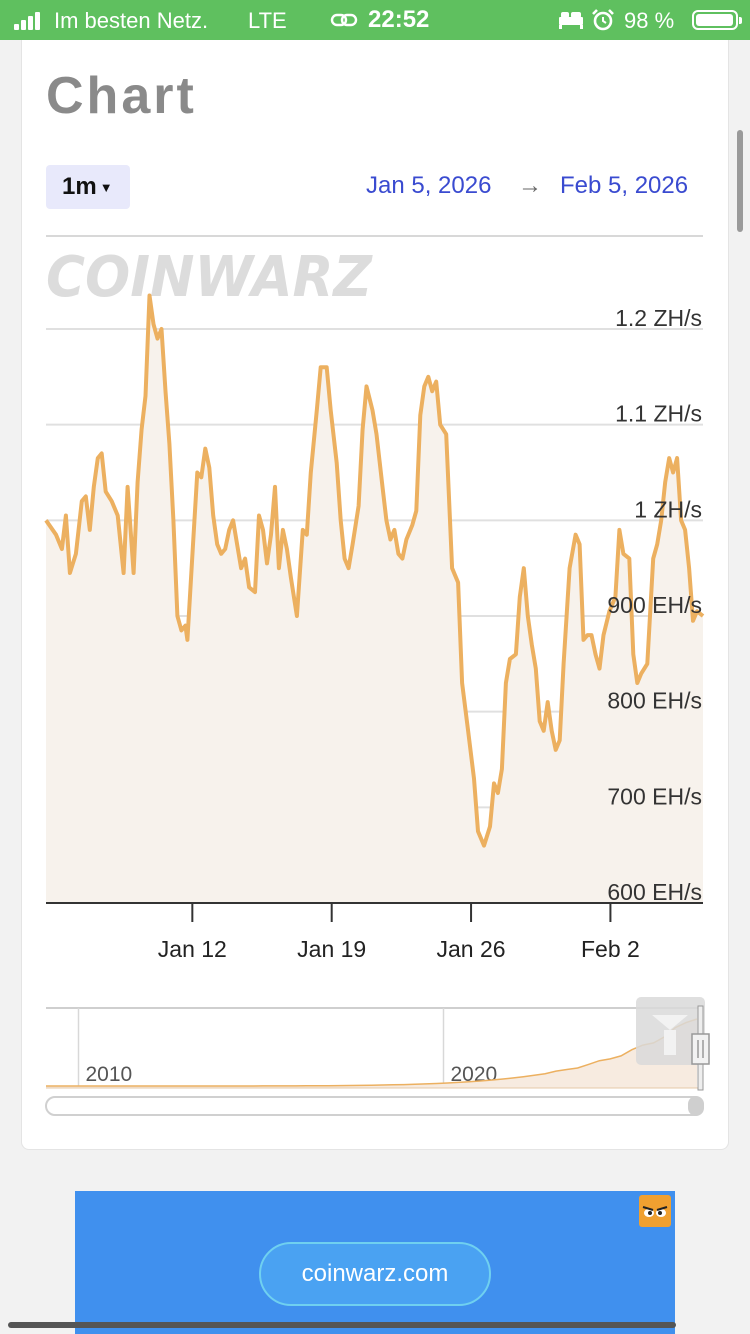  Describe the element at coordinates (717, 20) in the screenshot. I see `battery-icon` at that location.